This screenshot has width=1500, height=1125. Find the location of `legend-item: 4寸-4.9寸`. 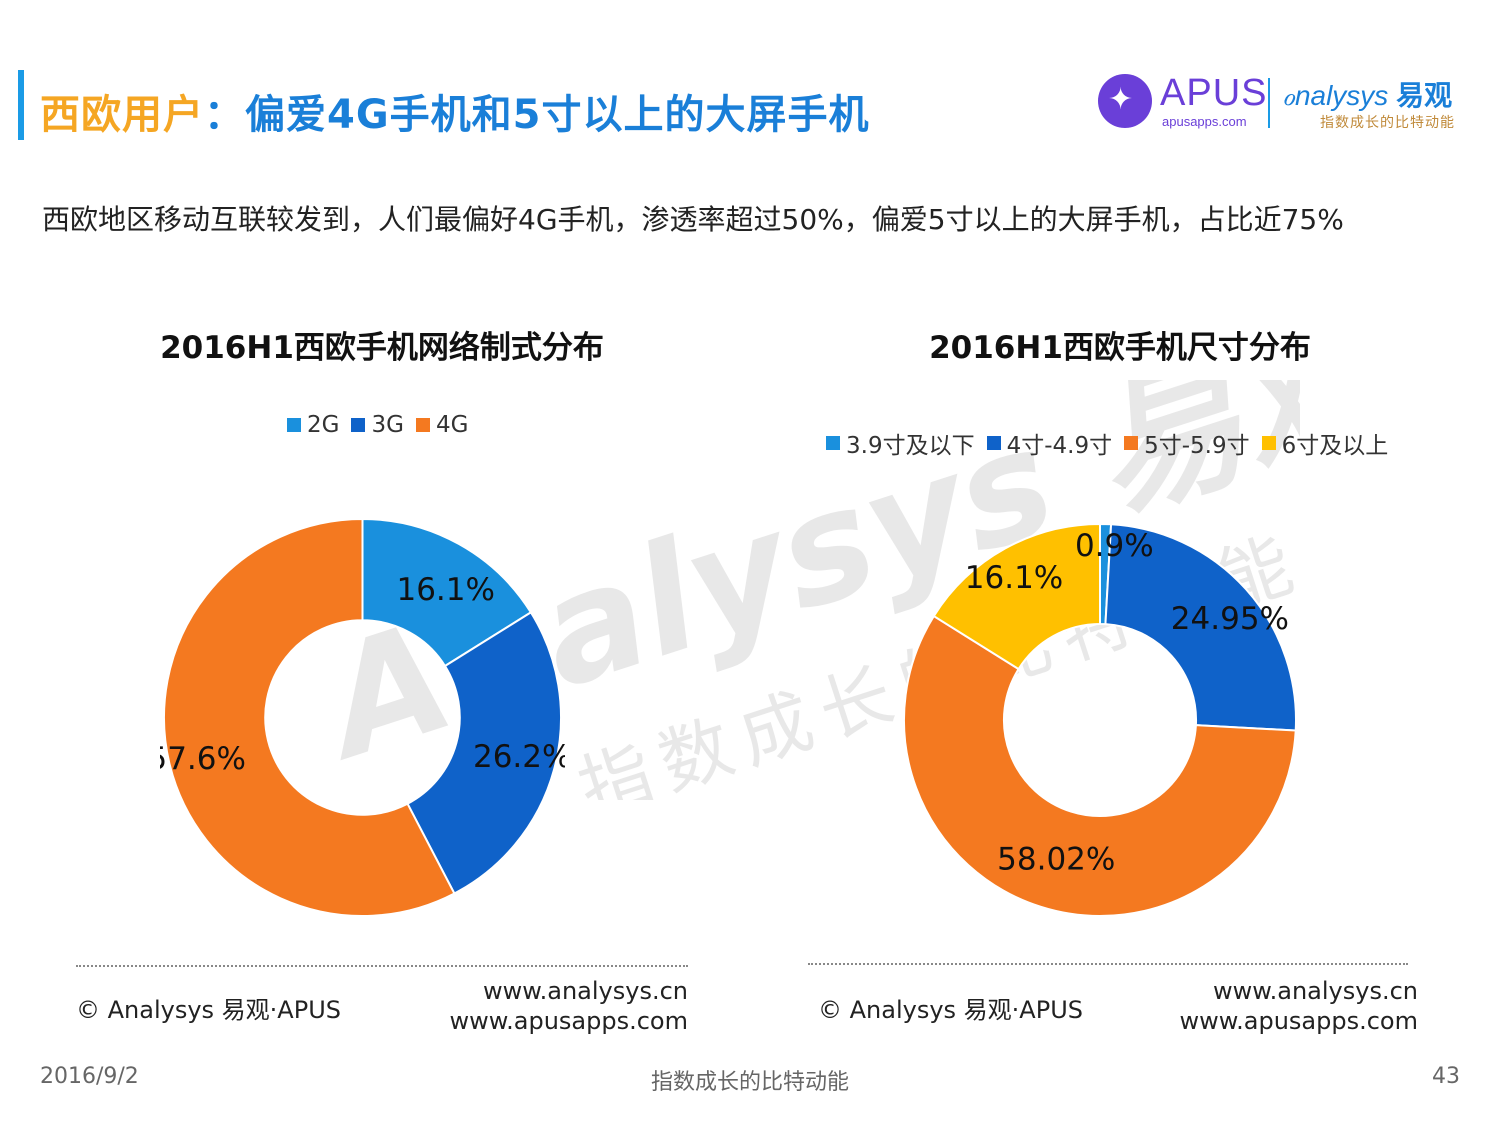

legend-item: 4寸-4.9寸 is located at coordinates (1049, 443).